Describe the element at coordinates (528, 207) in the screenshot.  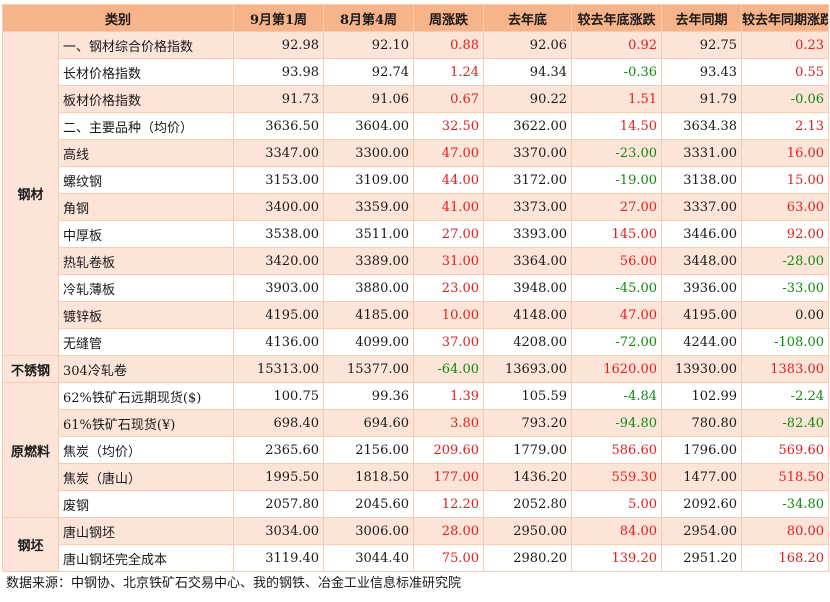
I see `last-year-end-value: 3373.00` at that location.